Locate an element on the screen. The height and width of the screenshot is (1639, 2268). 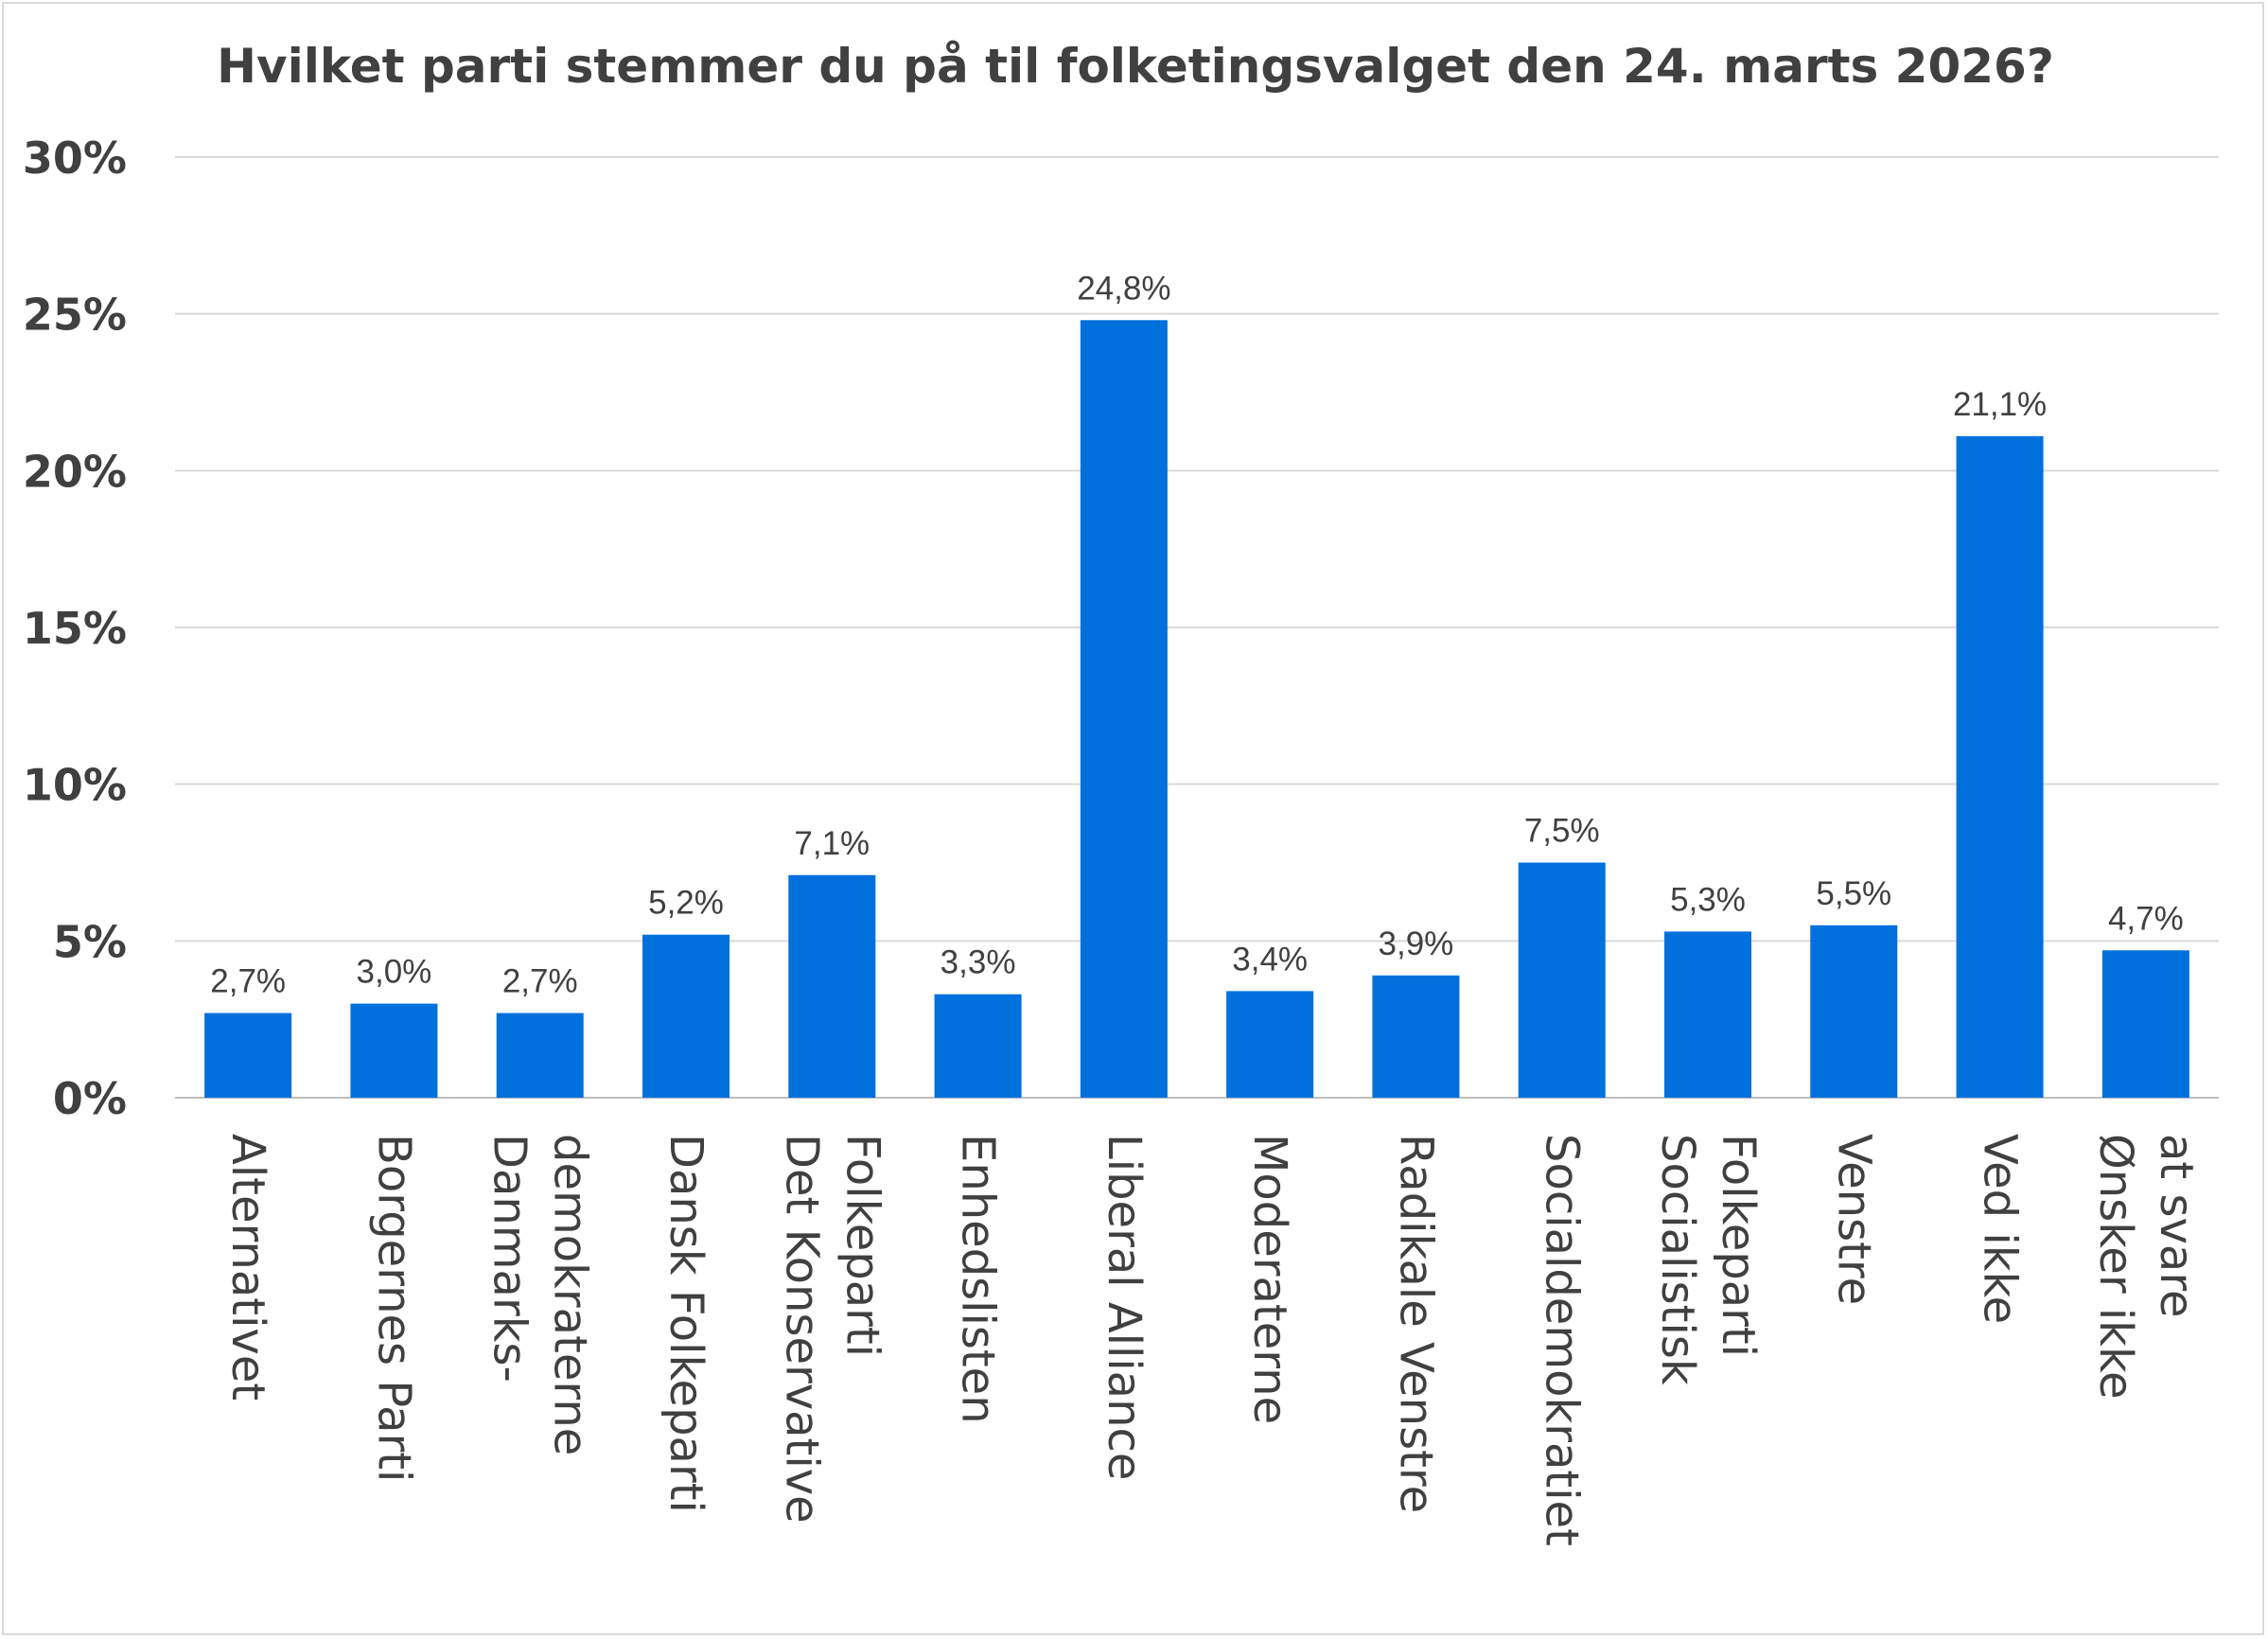
x-tick-label: Socialistisk Folkeparti is located at coordinates (1708, 1260).